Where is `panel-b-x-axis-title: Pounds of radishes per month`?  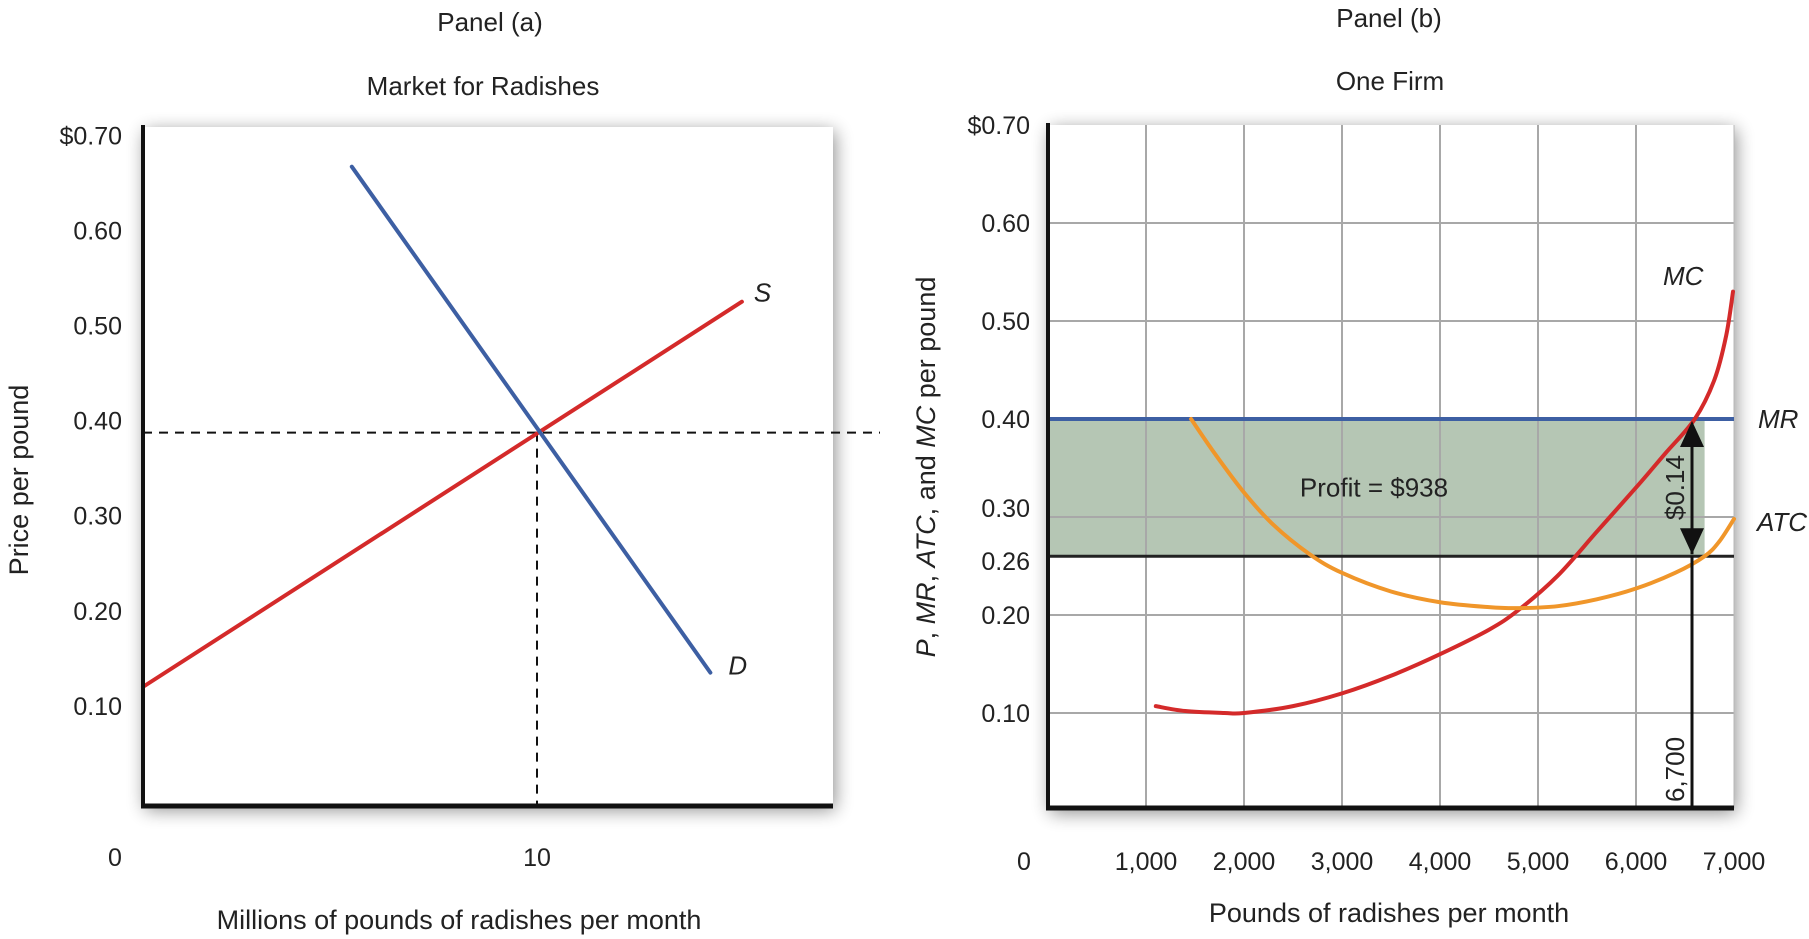 panel-b-x-axis-title: Pounds of radishes per month is located at coordinates (1389, 913).